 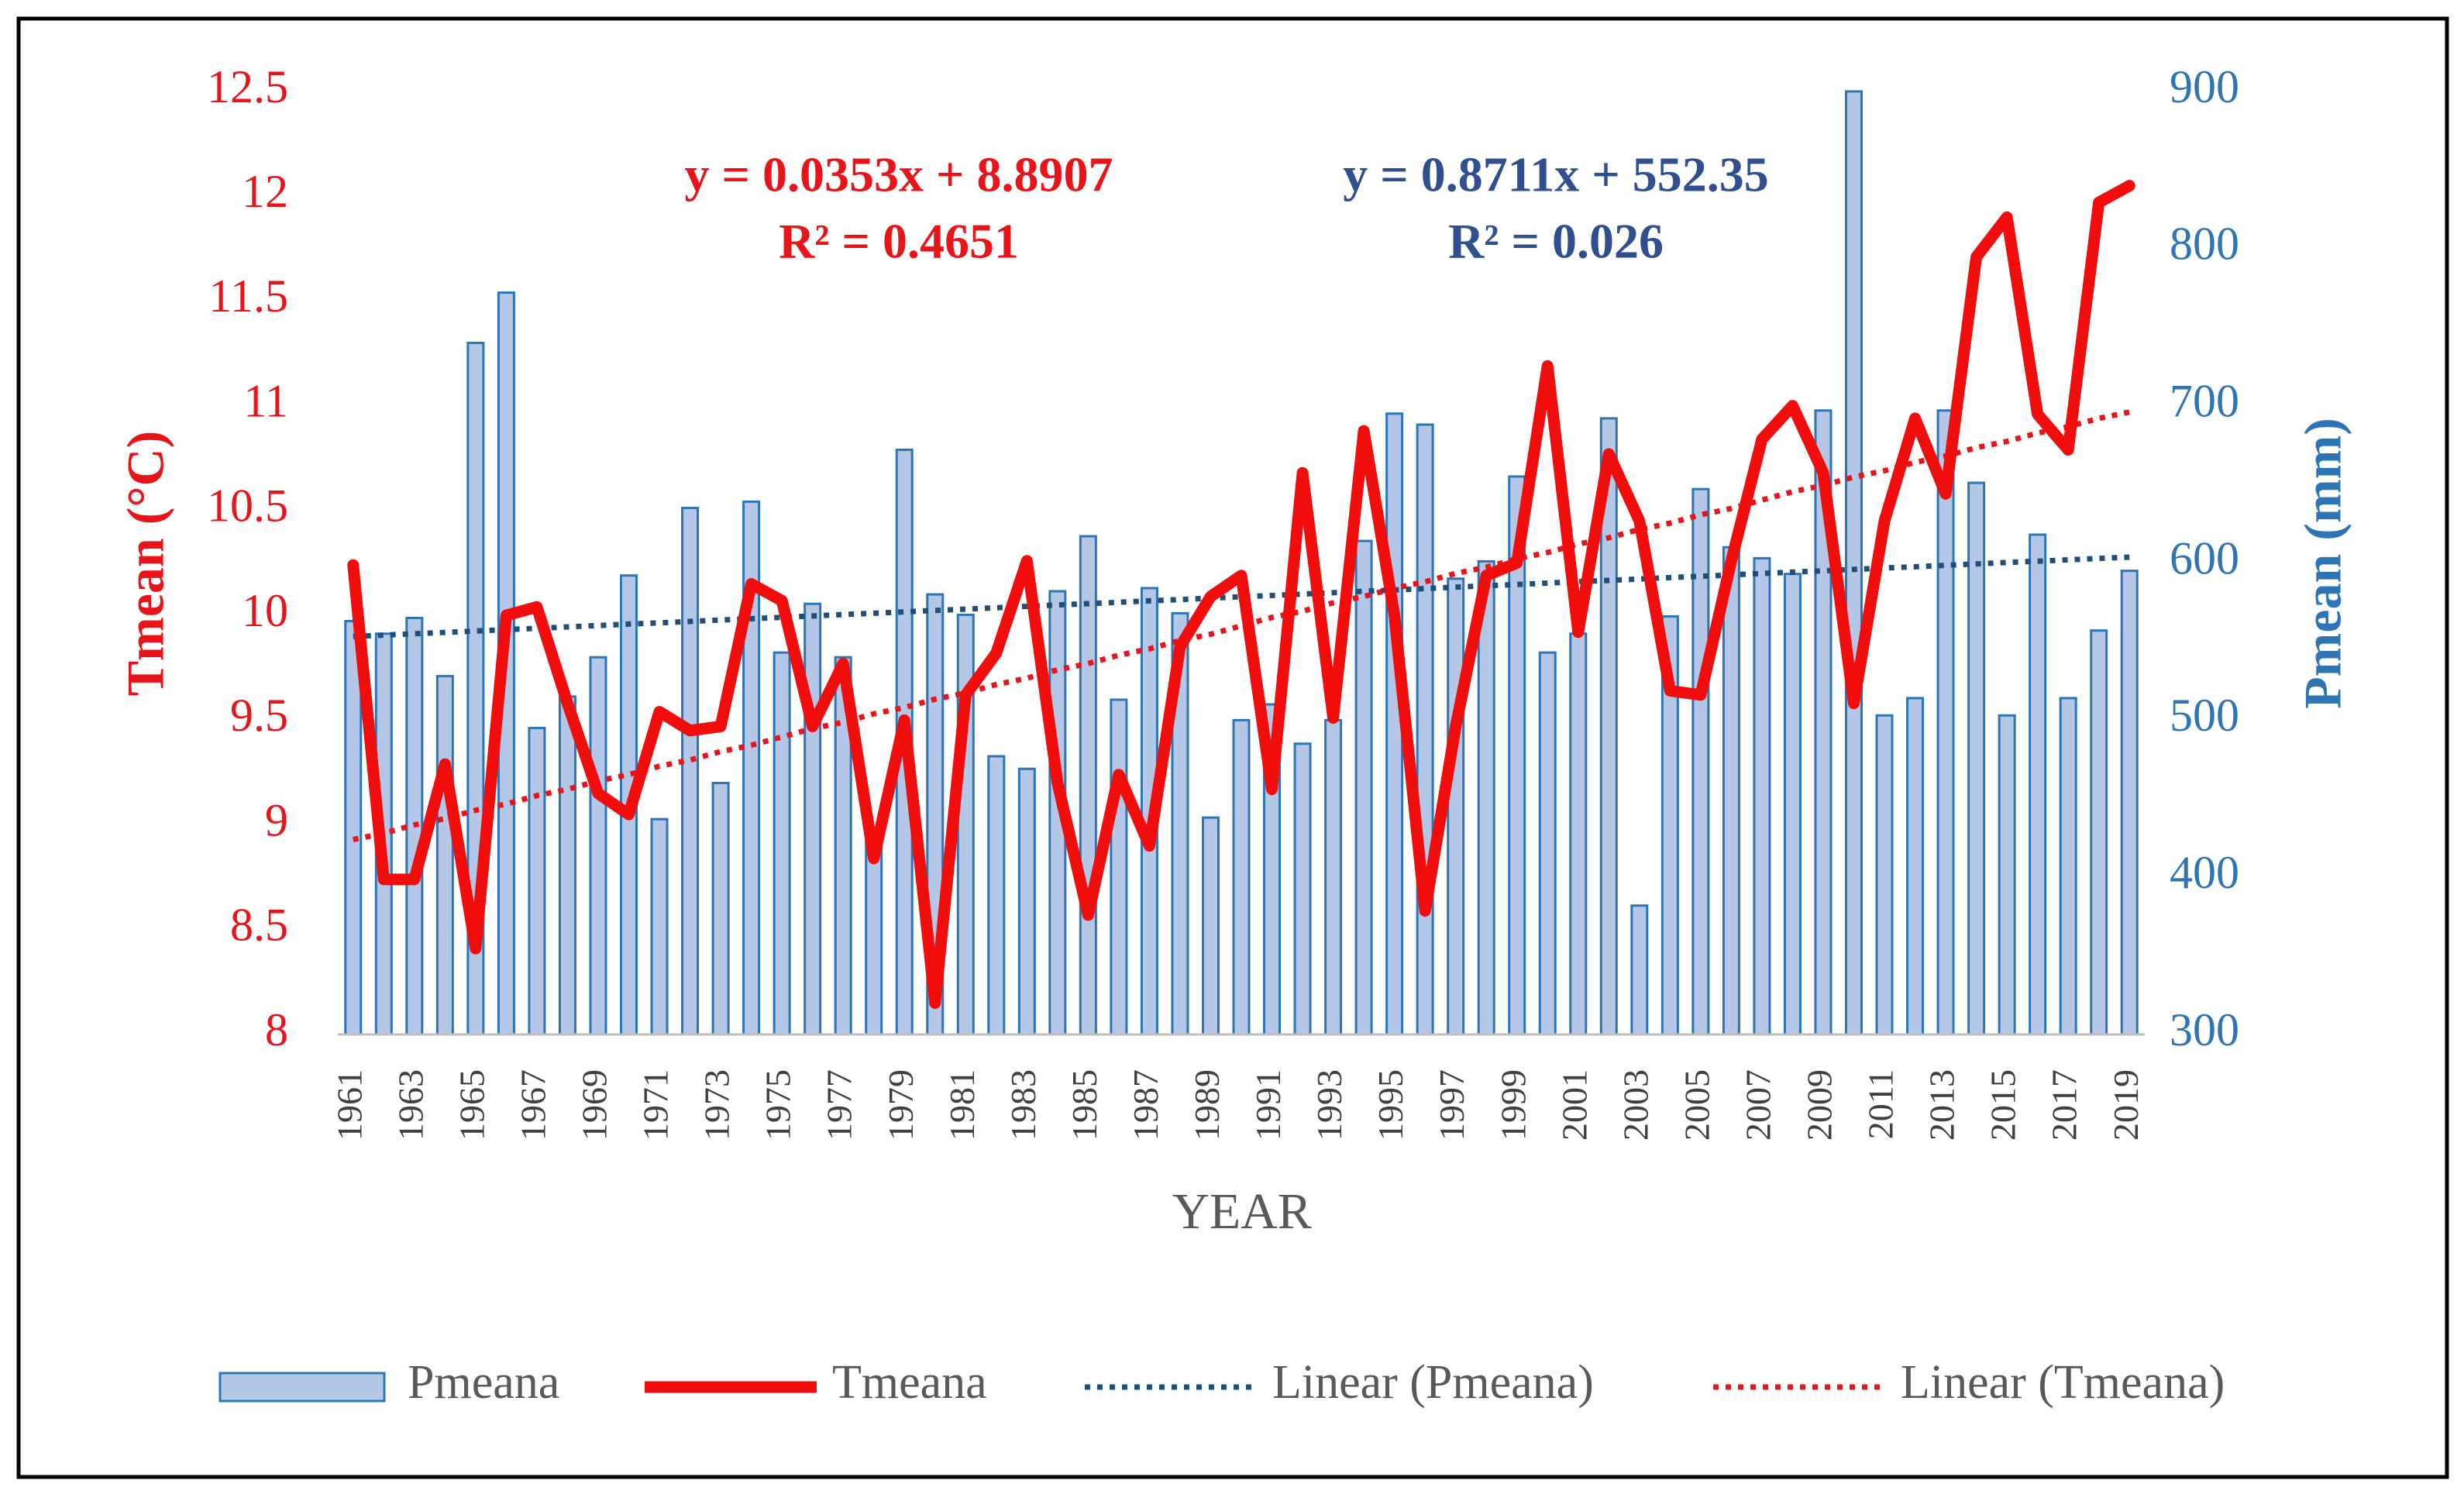 What do you see at coordinates (594, 1105) in the screenshot?
I see `x-tick-label: 1969` at bounding box center [594, 1105].